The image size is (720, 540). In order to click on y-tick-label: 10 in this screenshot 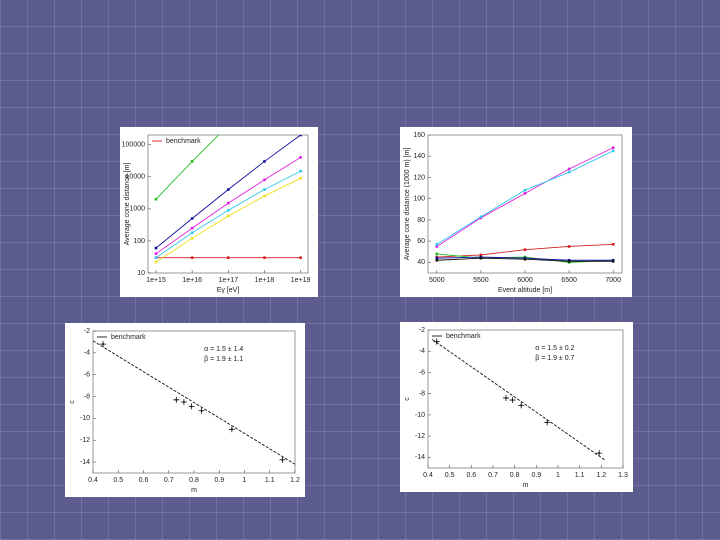, I will do `click(141, 273)`.